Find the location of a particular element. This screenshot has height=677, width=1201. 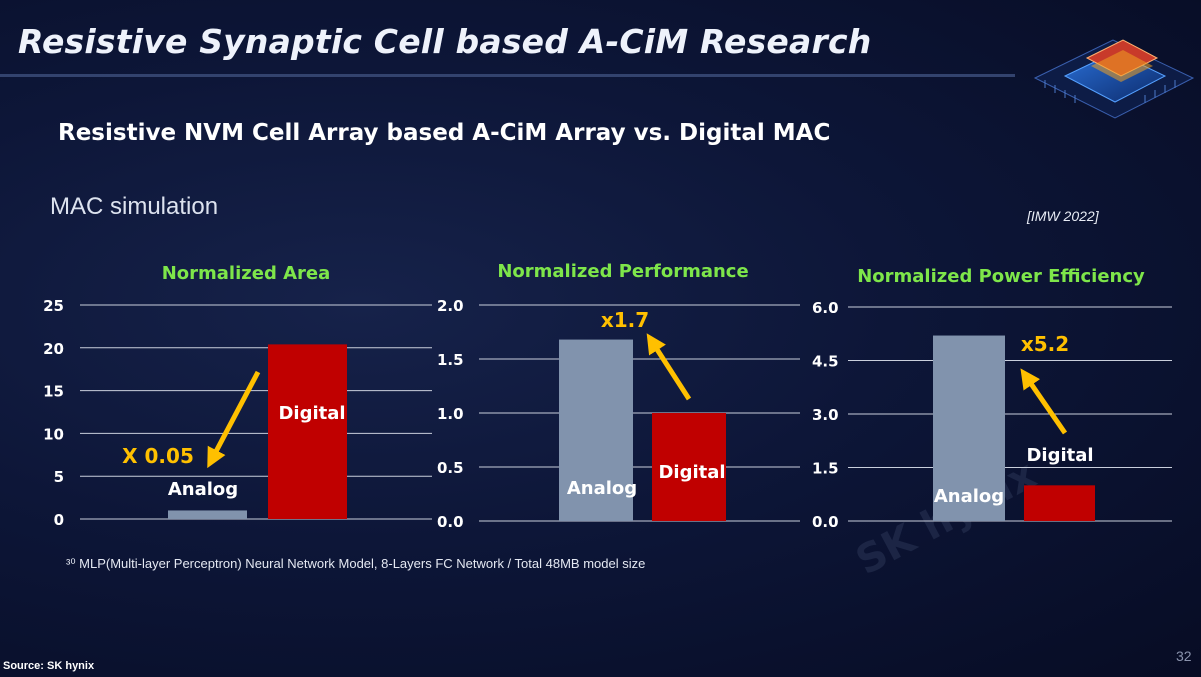

y-tick-label: 0 is located at coordinates (59, 520).